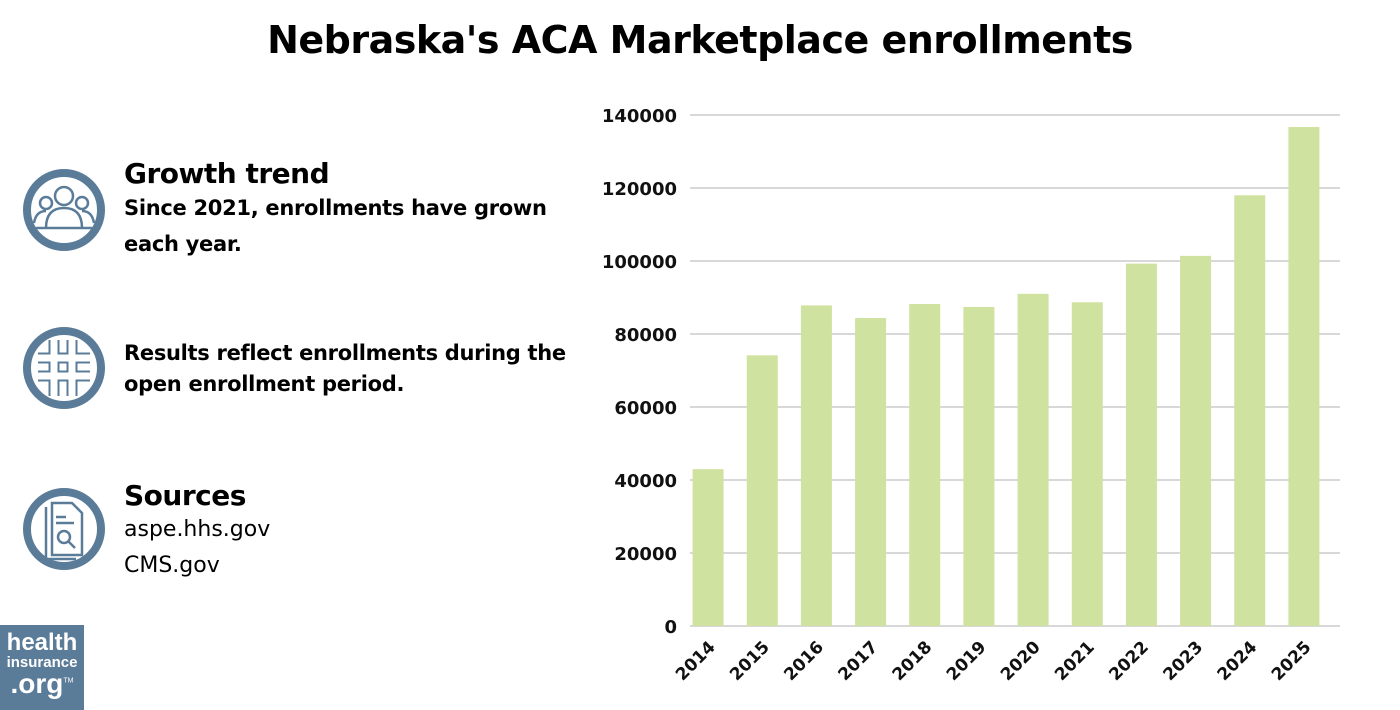 This screenshot has width=1400, height=710. What do you see at coordinates (264, 384) in the screenshot?
I see `note-line-2: open enrollment period.` at bounding box center [264, 384].